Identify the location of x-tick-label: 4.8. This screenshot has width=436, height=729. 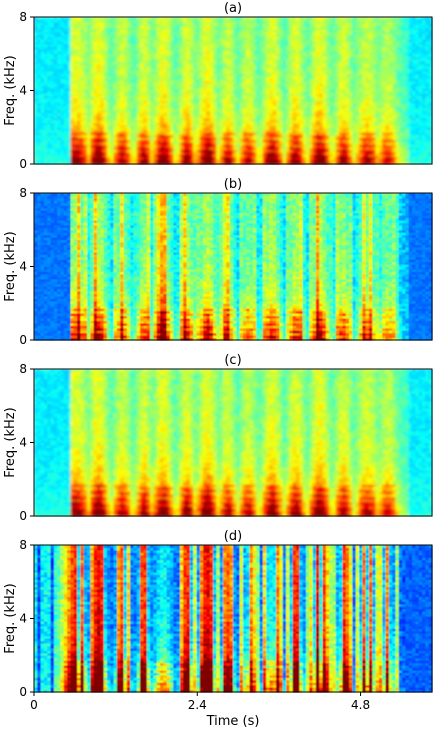
(360, 705).